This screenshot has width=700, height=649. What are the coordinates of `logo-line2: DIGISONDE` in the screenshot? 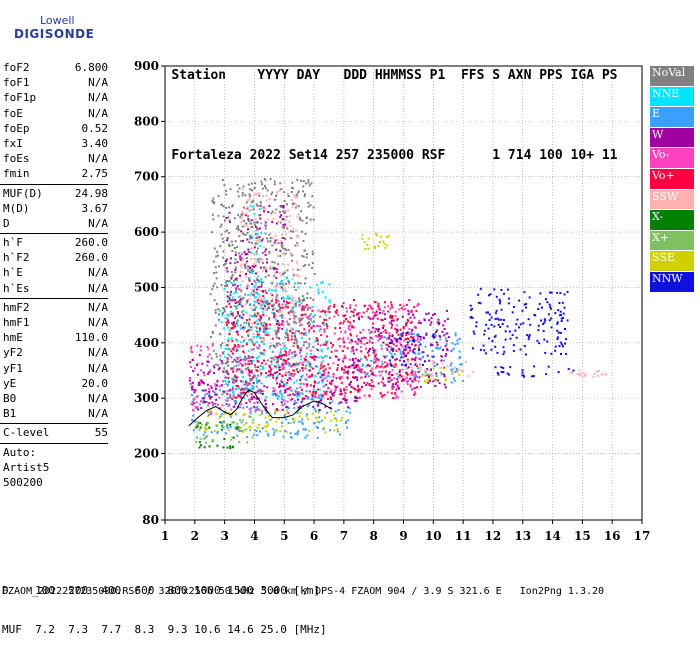 It's located at (54, 34).